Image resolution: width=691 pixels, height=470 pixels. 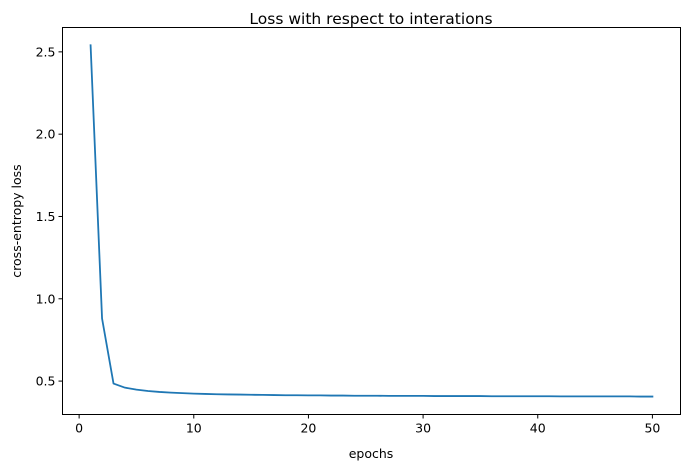 What do you see at coordinates (79, 428) in the screenshot?
I see `x-tick-label: 0` at bounding box center [79, 428].